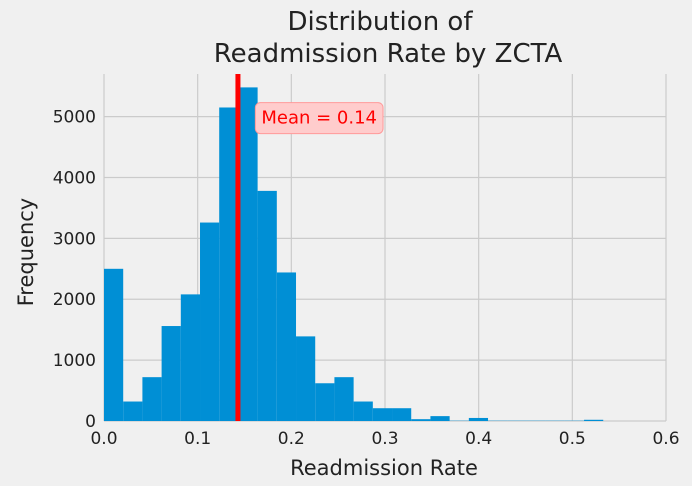 The width and height of the screenshot is (692, 486). Describe the element at coordinates (103, 439) in the screenshot. I see `x-tick-label: 0.0` at that location.